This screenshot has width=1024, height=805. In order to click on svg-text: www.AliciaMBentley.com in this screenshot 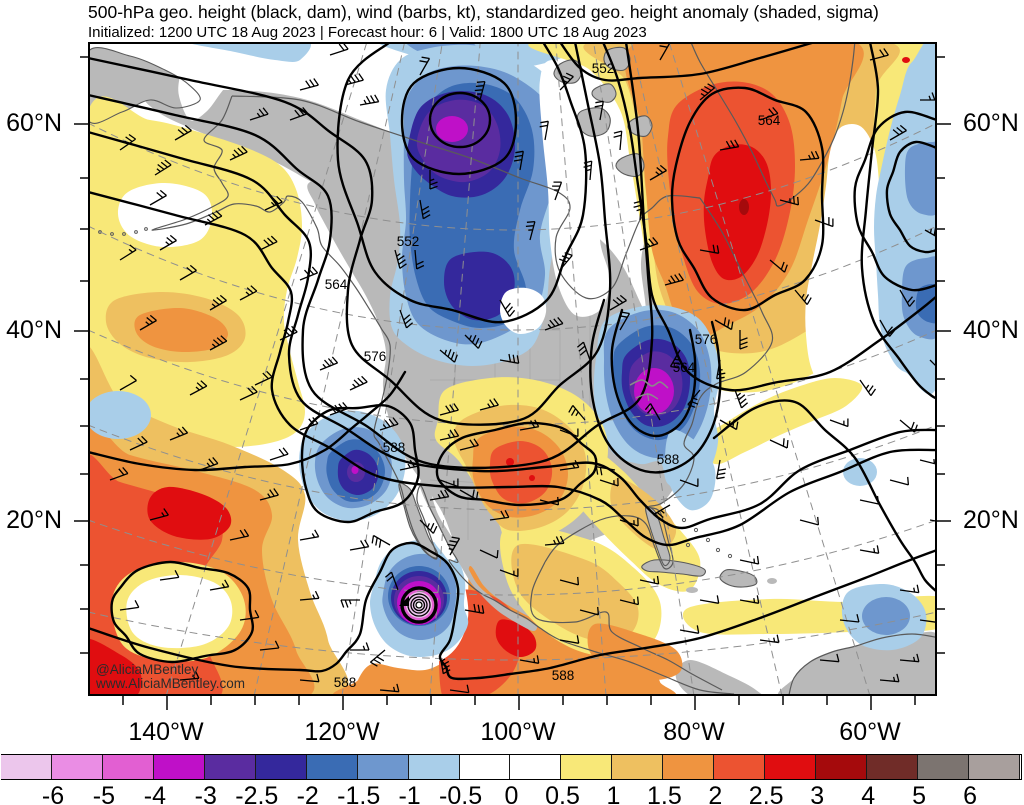, I will do `click(170, 683)`.